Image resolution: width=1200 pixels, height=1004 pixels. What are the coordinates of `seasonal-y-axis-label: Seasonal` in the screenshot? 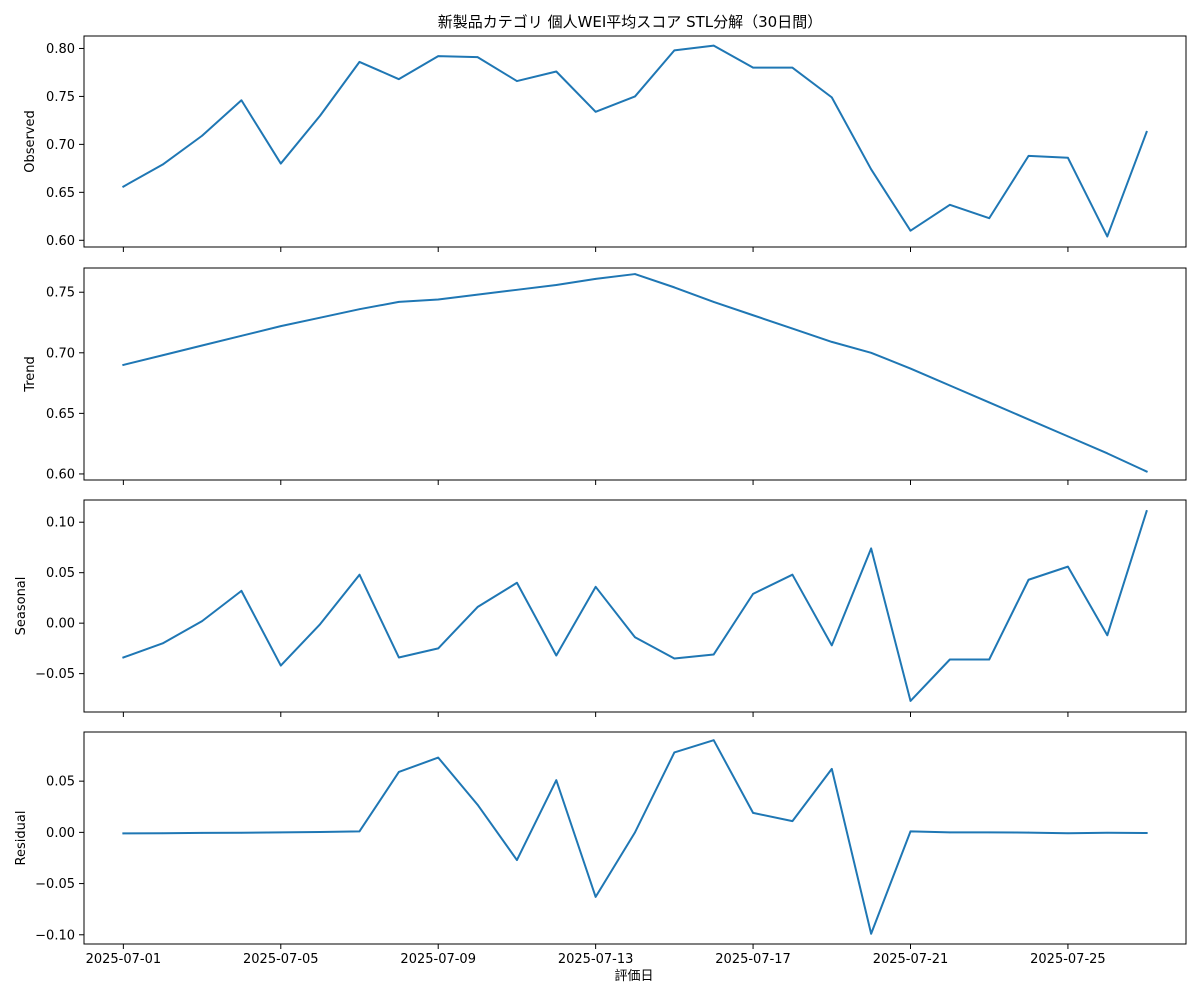 It's located at (21, 606).